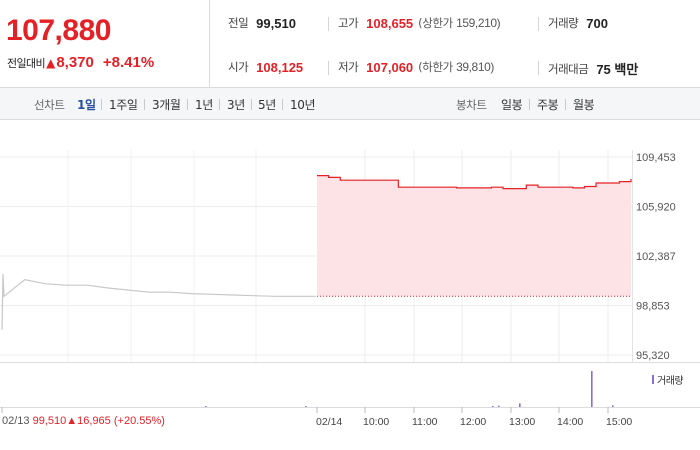  What do you see at coordinates (49, 421) in the screenshot?
I see `footer-close: 99,510` at bounding box center [49, 421].